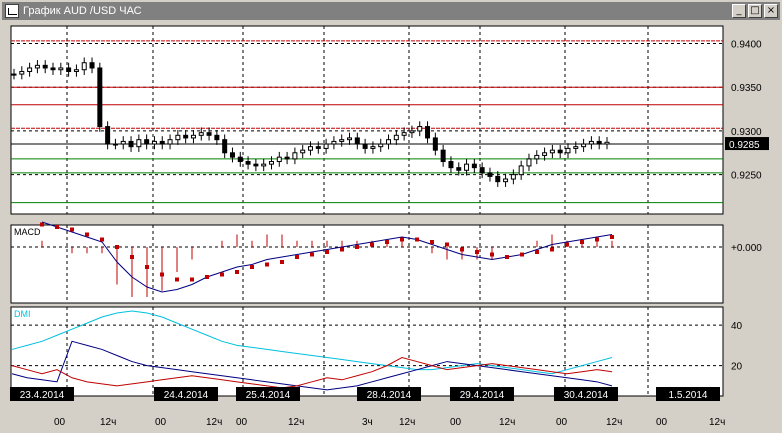 Image resolution: width=782 pixels, height=433 pixels. What do you see at coordinates (22, 314) in the screenshot?
I see `dmi-label: DMI` at bounding box center [22, 314].